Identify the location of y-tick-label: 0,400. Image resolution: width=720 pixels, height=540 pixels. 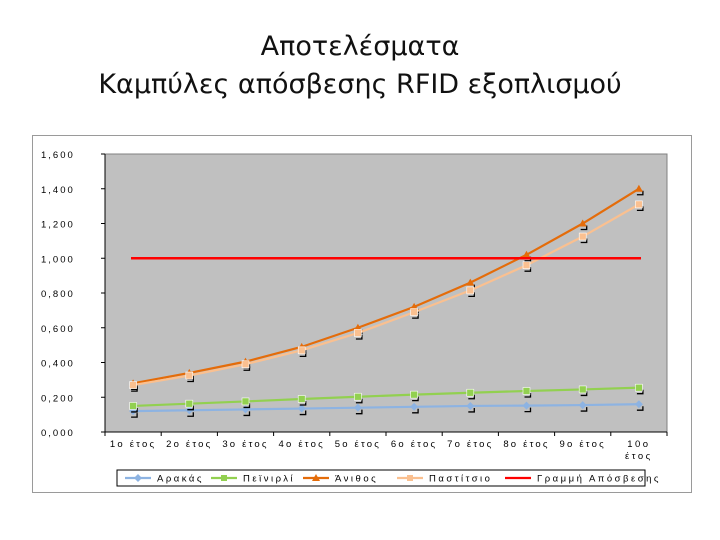
(58, 364).